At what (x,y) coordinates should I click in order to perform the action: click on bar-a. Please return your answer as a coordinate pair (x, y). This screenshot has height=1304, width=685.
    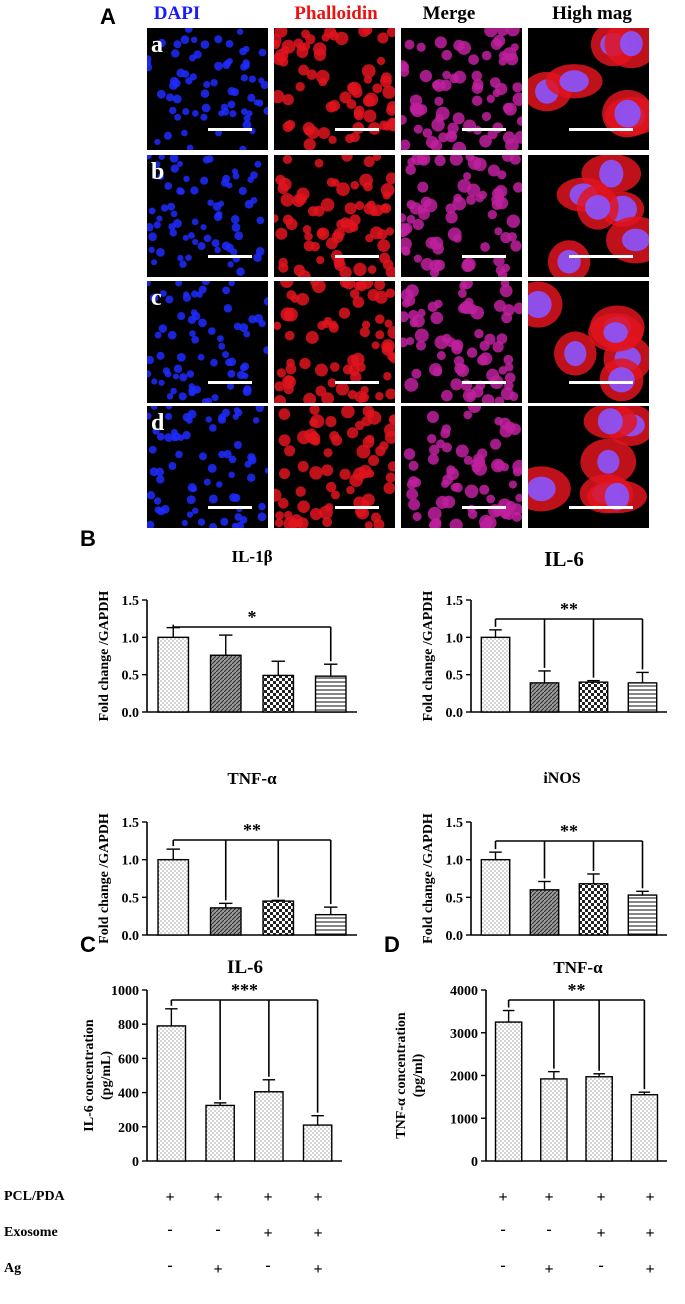
    Looking at the image, I should click on (173, 674).